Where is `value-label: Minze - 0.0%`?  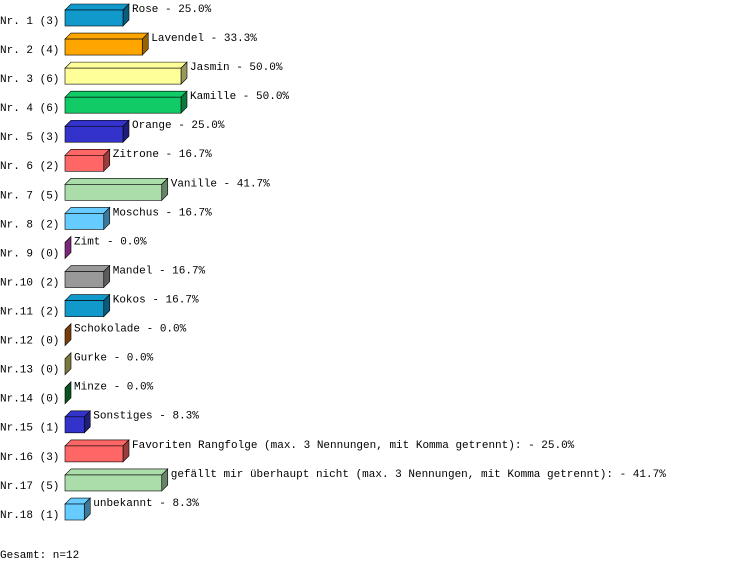 value-label: Minze - 0.0% is located at coordinates (114, 388).